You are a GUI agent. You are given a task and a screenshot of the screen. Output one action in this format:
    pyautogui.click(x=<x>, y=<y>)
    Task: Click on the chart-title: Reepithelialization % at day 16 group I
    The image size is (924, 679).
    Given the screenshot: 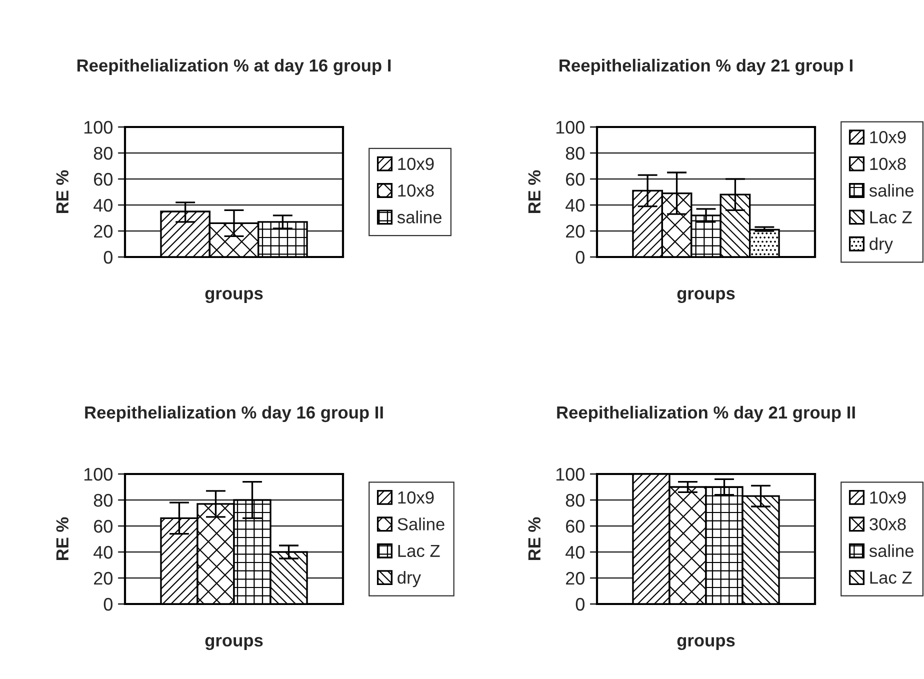 What is the action you would take?
    pyautogui.click(x=234, y=67)
    